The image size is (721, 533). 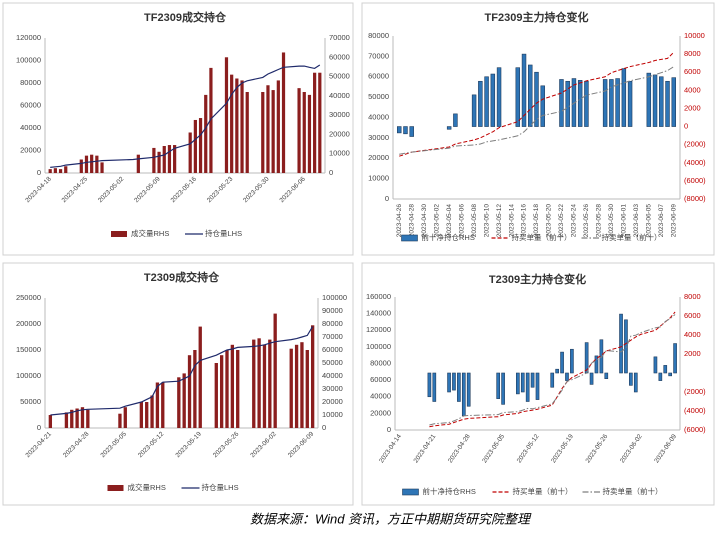 What do you see at coordinates (574, 221) in the screenshot?
I see `x-tick-label: 2023-05-24` at bounding box center [574, 221].